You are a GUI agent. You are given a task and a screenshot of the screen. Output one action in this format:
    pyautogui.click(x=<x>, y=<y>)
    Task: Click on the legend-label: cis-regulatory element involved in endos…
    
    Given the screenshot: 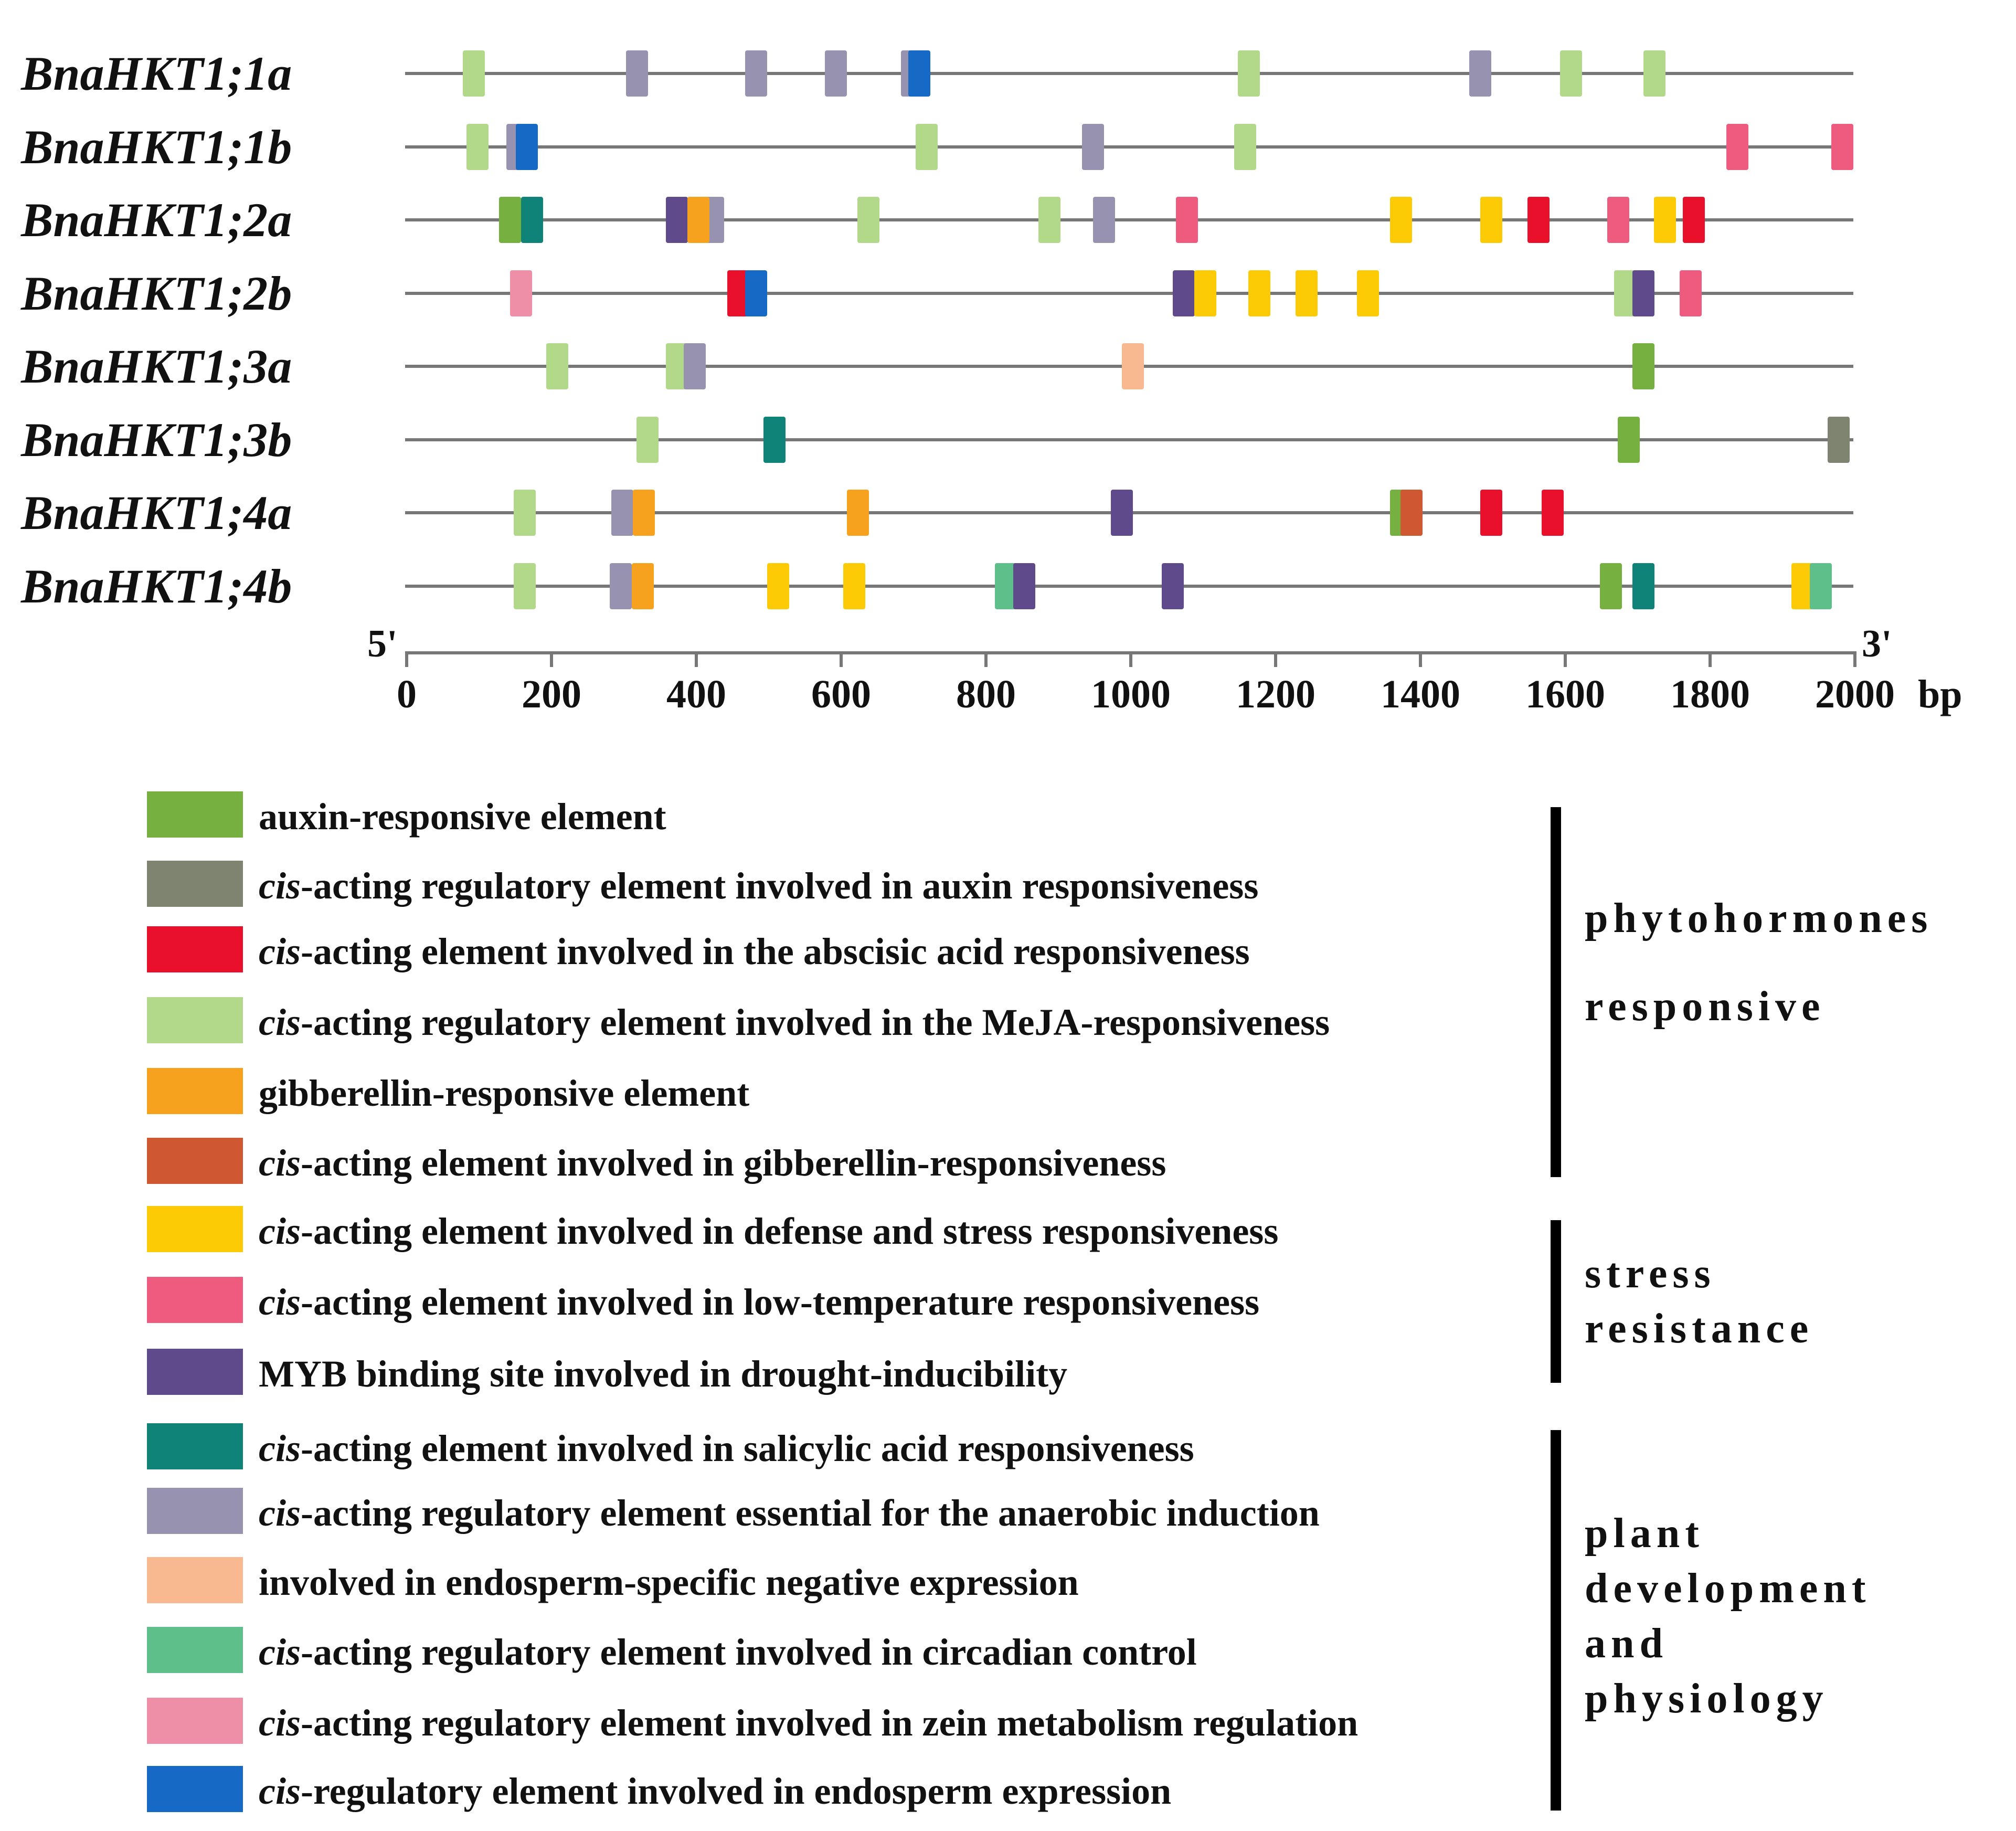 What is the action you would take?
    pyautogui.click(x=715, y=1791)
    